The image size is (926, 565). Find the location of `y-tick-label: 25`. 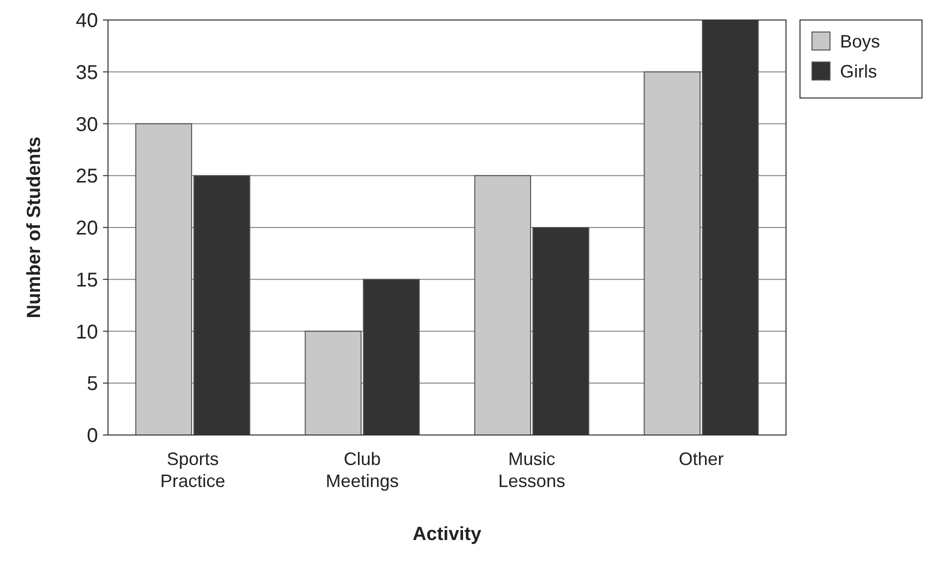

y-tick-label: 25 is located at coordinates (87, 177).